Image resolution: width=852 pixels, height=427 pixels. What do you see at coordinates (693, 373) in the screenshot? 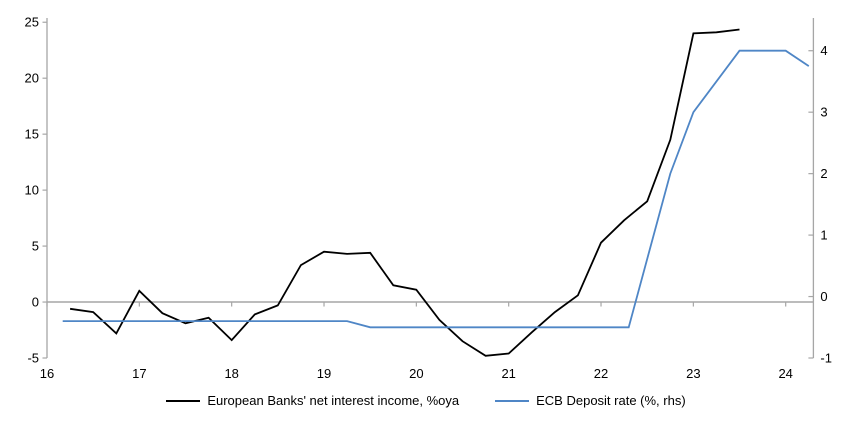
I see `x-tick-label: 23` at bounding box center [693, 373].